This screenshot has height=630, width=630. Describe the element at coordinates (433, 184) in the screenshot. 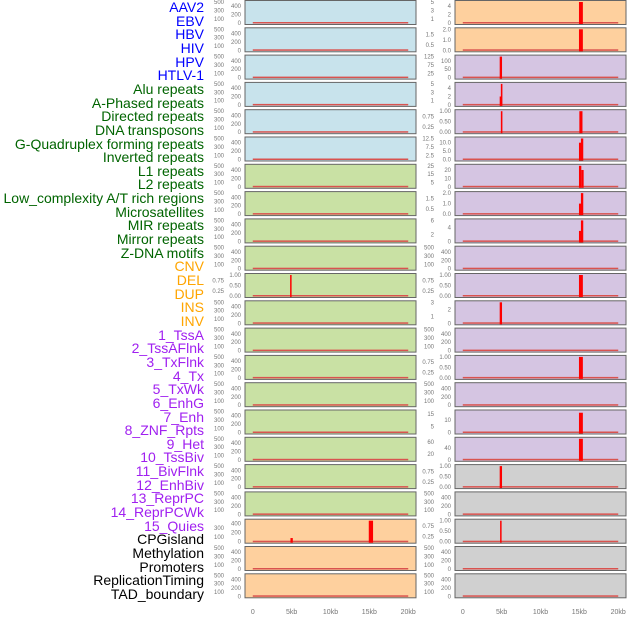

I see `y-tick-label: 5` at that location.